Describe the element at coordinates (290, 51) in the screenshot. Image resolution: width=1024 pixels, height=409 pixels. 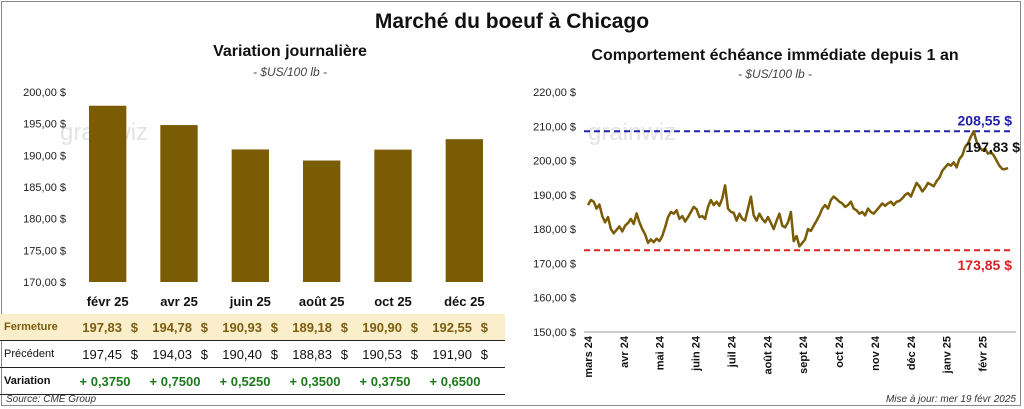
I see `left-chart-title: Variation journalière` at that location.